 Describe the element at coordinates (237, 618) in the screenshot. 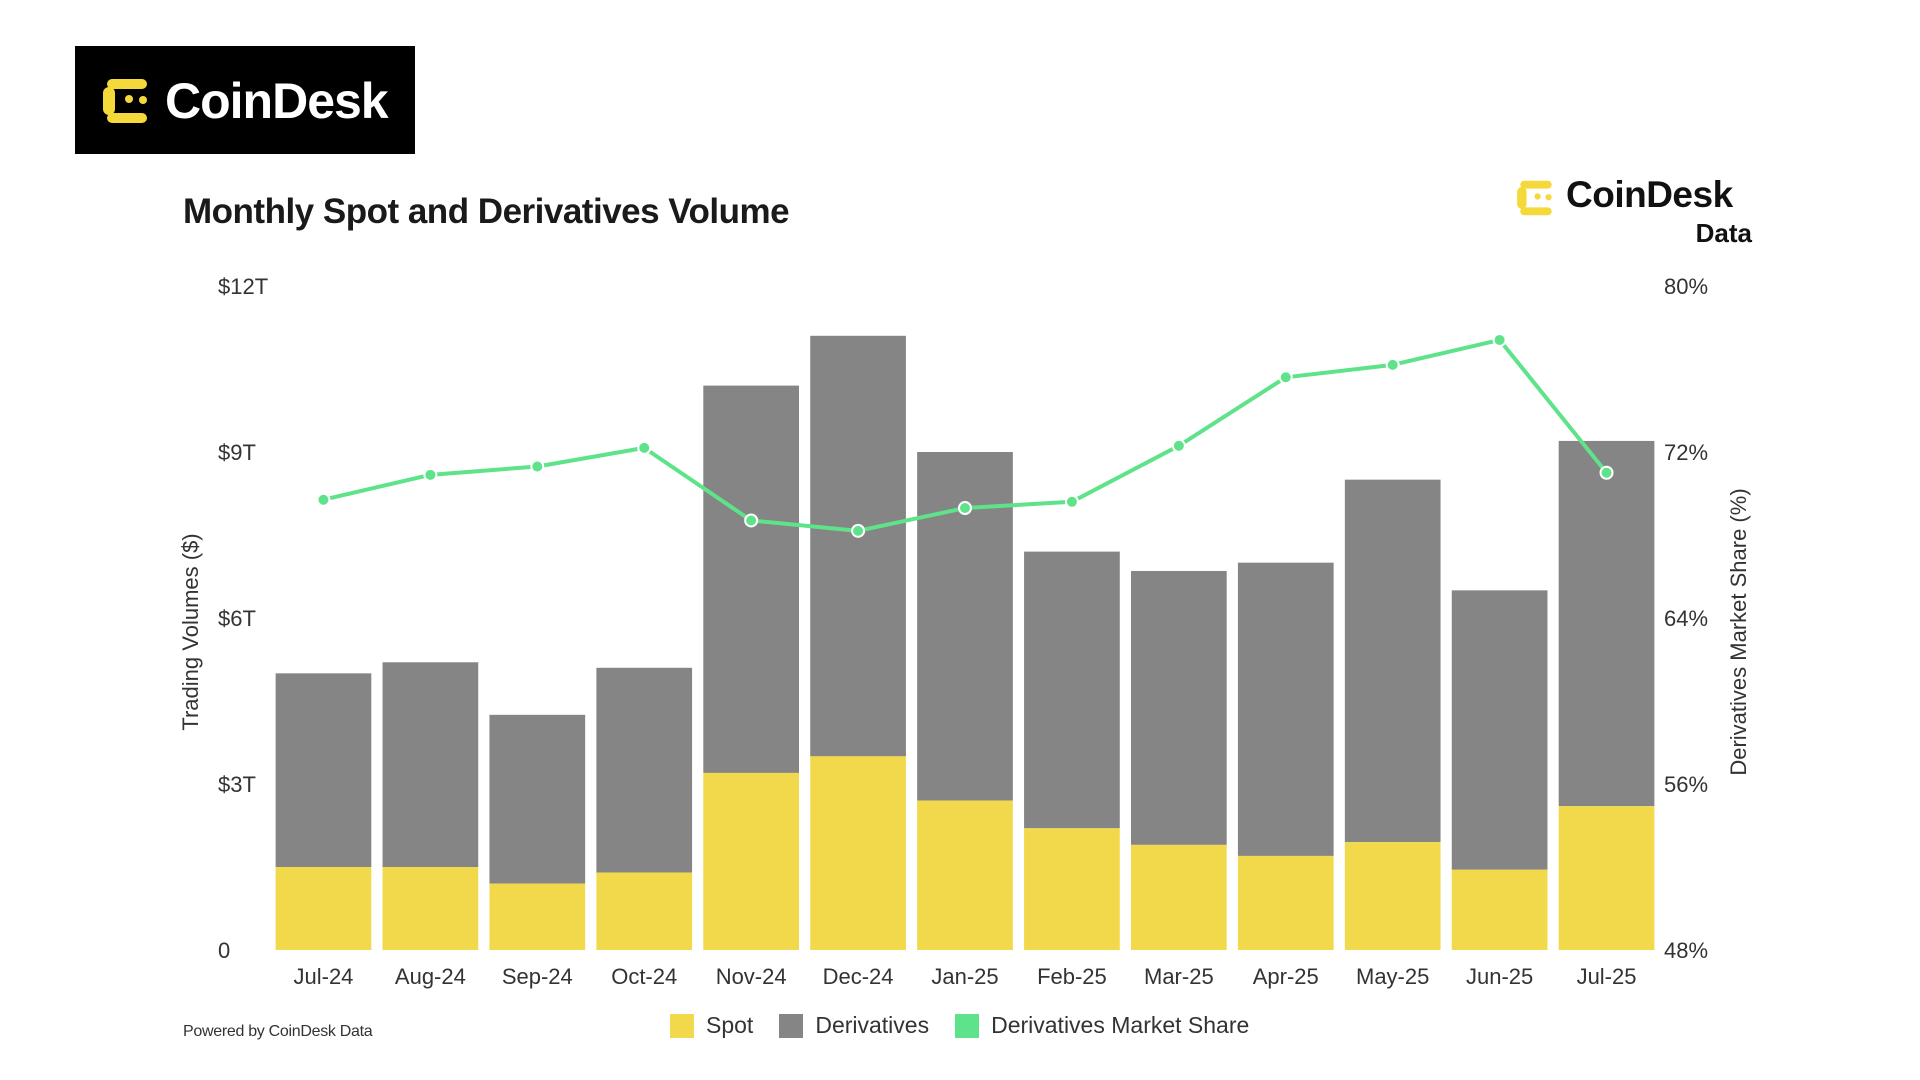

I see `y-tick-label-2: $6T` at that location.